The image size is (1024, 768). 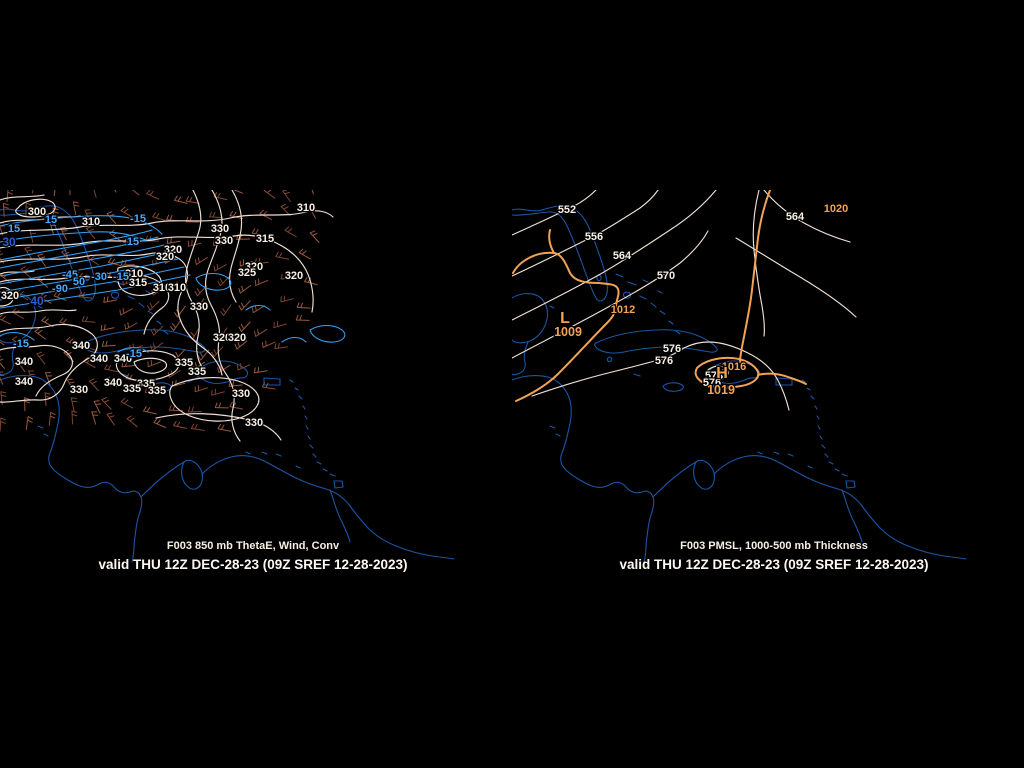 What do you see at coordinates (224, 241) in the screenshot?
I see `thetae-contour-label: 330` at bounding box center [224, 241].